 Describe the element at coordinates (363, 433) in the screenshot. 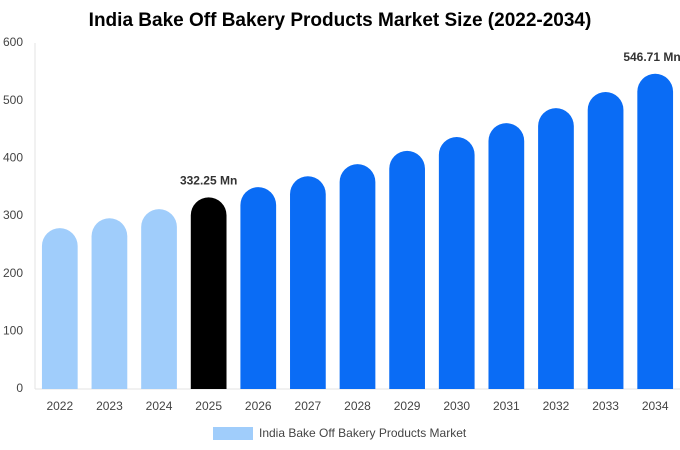

I see `legend-label: India Bake Off Bakery Products Market` at that location.